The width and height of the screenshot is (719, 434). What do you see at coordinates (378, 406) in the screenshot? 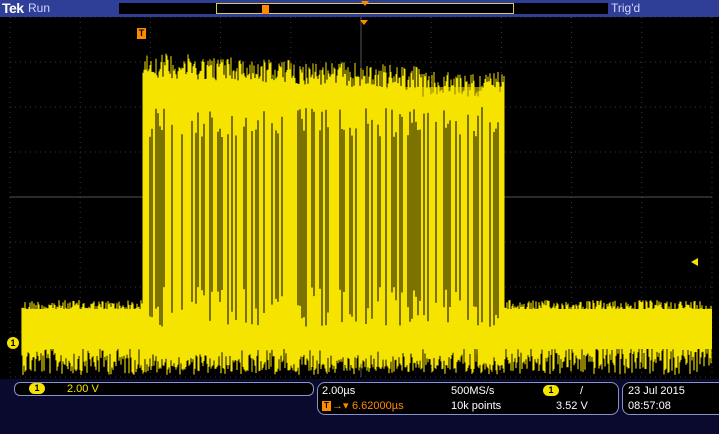
I see `trigger-offset: 6.62000µs` at bounding box center [378, 406].